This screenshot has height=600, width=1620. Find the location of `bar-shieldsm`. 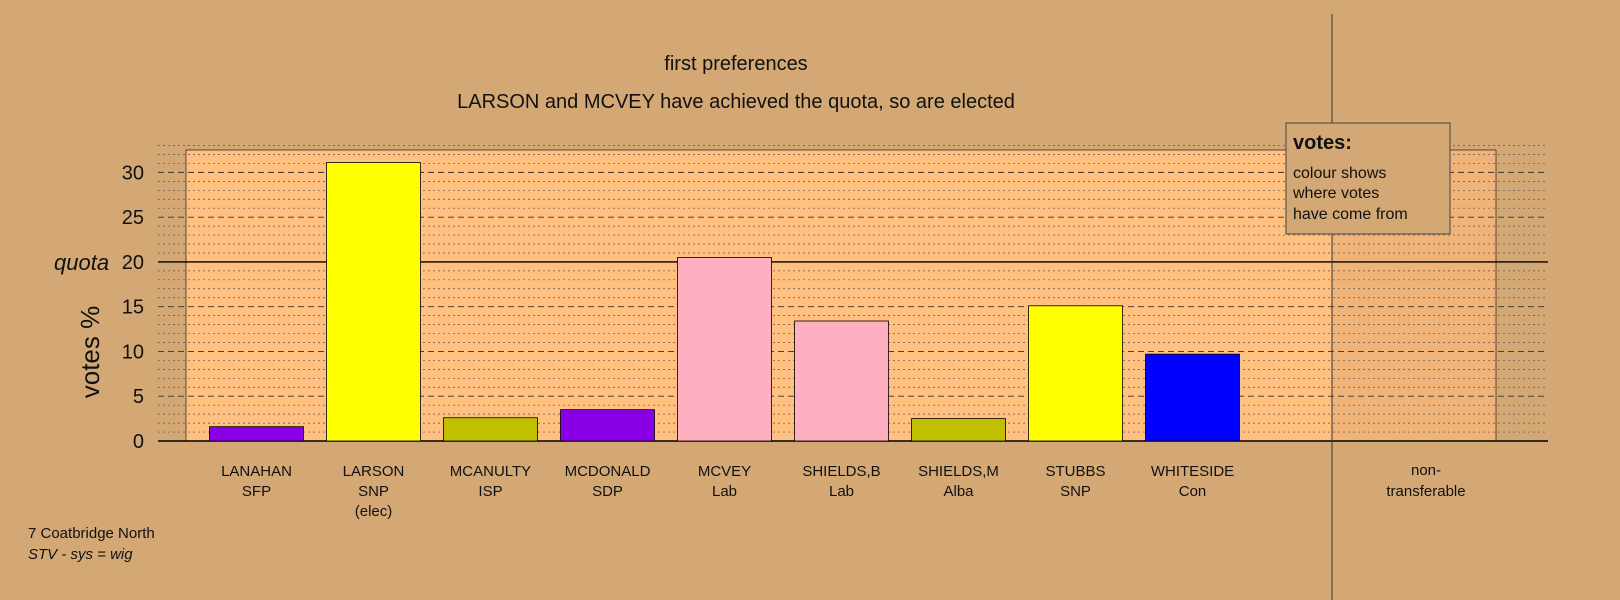

bar-shieldsm is located at coordinates (958, 430).